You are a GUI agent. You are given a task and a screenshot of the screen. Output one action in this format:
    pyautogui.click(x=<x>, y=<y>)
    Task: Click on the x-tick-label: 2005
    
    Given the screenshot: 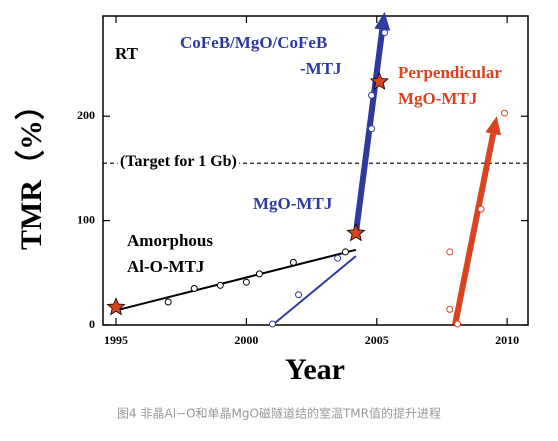 What is the action you would take?
    pyautogui.click(x=377, y=340)
    